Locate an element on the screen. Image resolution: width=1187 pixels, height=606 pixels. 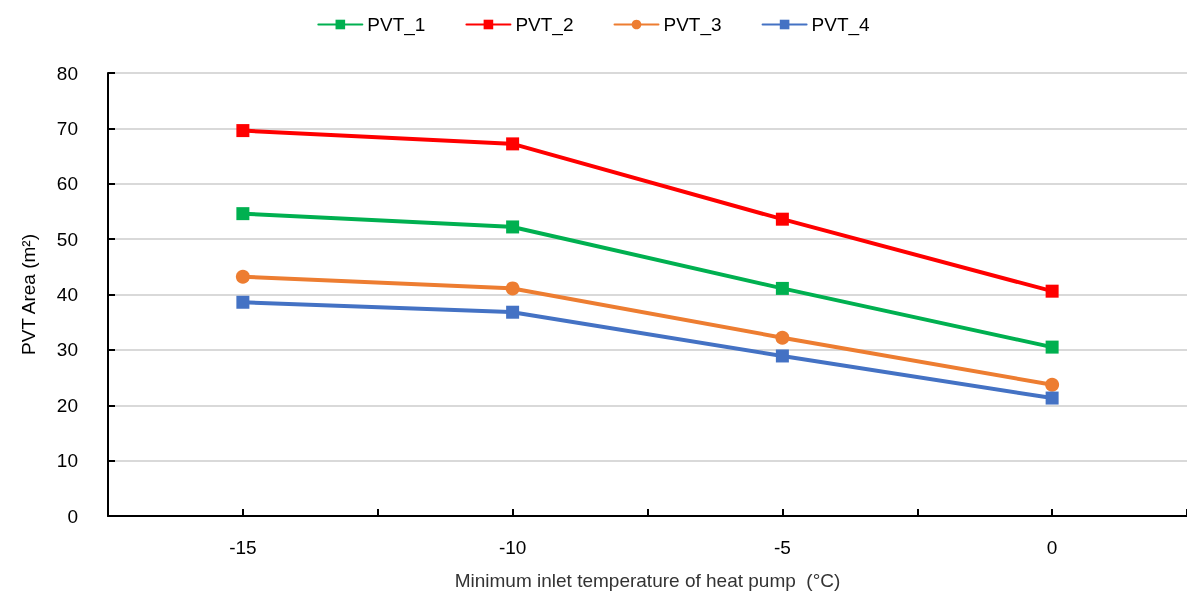
y-tick-label: 80 is located at coordinates (67, 73).